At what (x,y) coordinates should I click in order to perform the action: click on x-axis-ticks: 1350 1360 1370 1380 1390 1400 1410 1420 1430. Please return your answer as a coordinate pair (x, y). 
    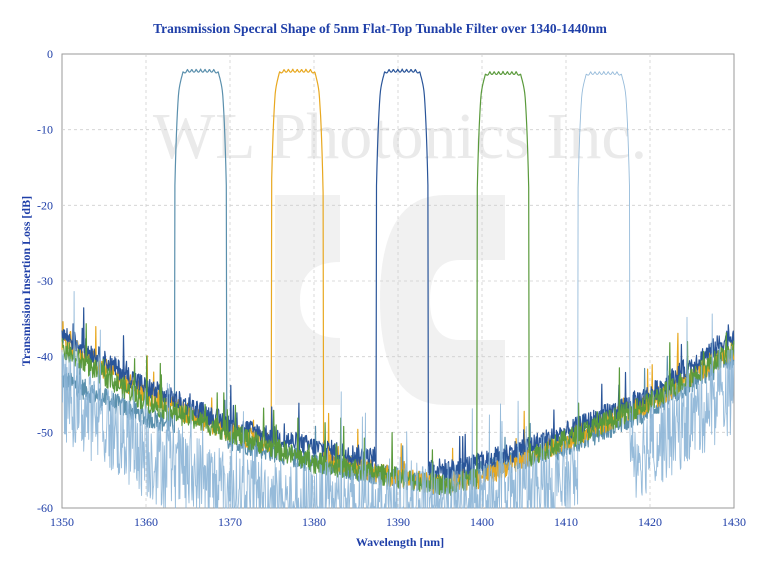
    Looking at the image, I should click on (398, 522).